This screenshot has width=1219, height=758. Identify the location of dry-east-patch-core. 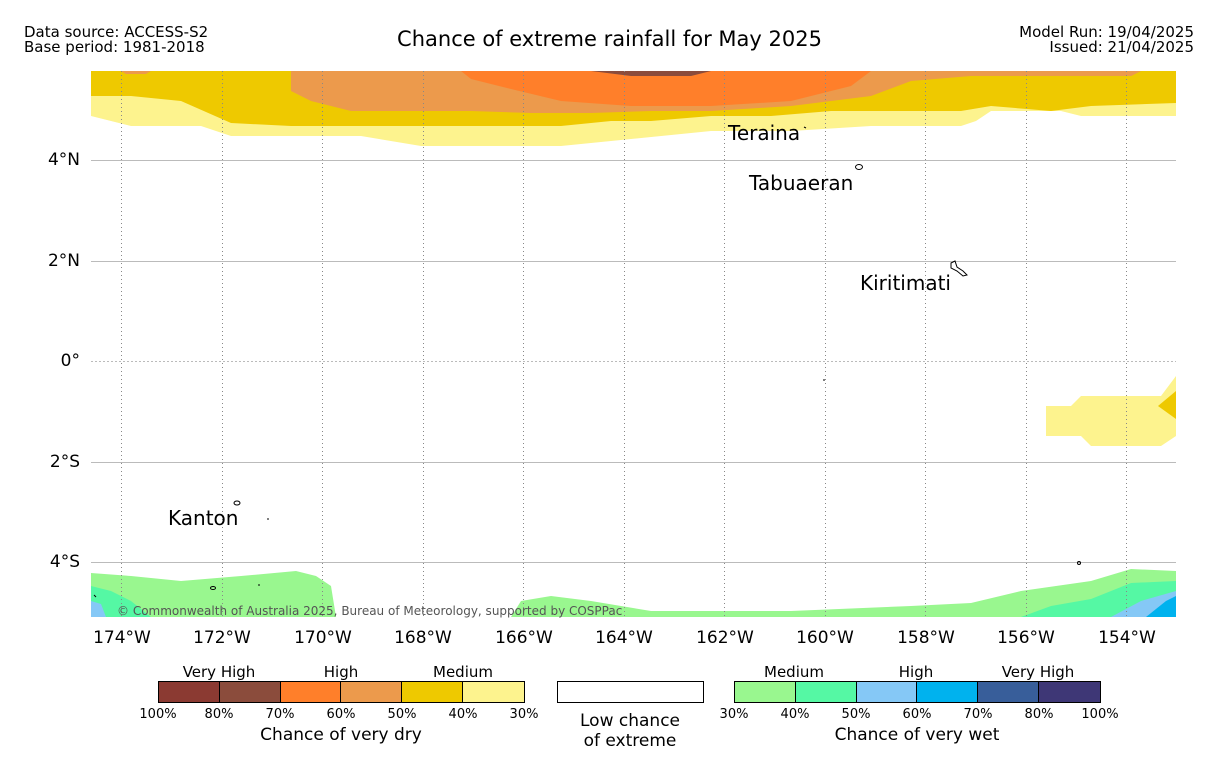
(1167, 405).